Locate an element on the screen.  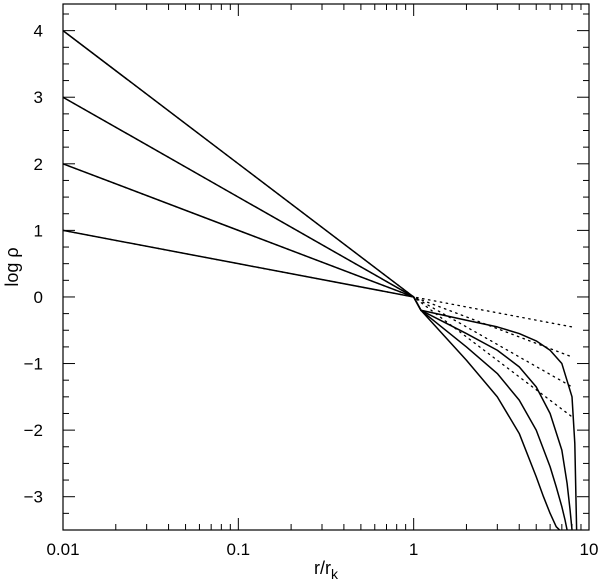
y-tick-label: −2 is located at coordinates (33, 430).